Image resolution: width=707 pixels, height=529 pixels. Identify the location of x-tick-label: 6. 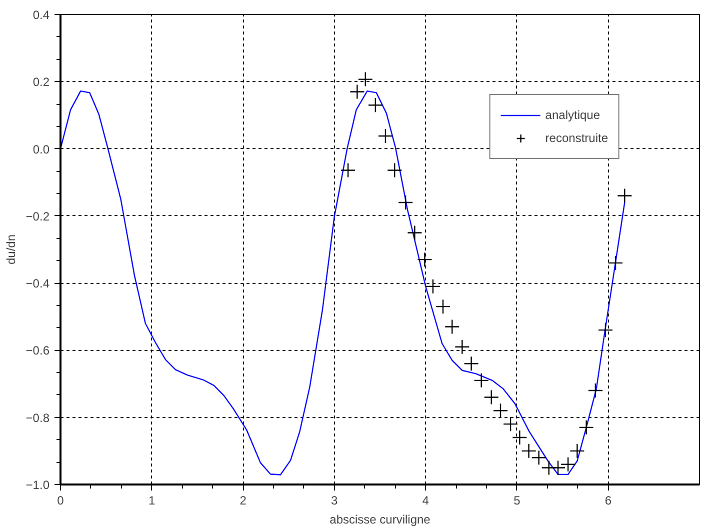
(608, 501).